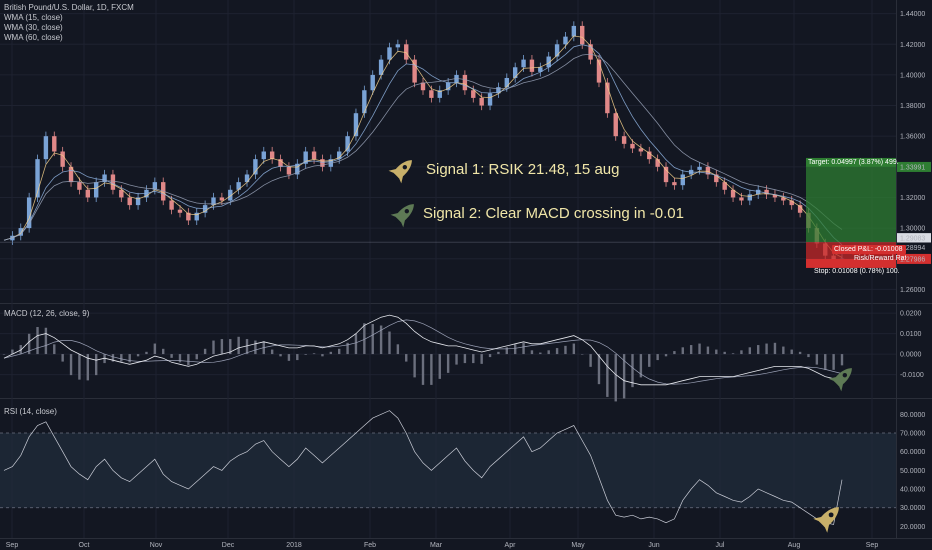 The image size is (932, 550). What do you see at coordinates (370, 545) in the screenshot?
I see `x-tick-label: Feb` at bounding box center [370, 545].